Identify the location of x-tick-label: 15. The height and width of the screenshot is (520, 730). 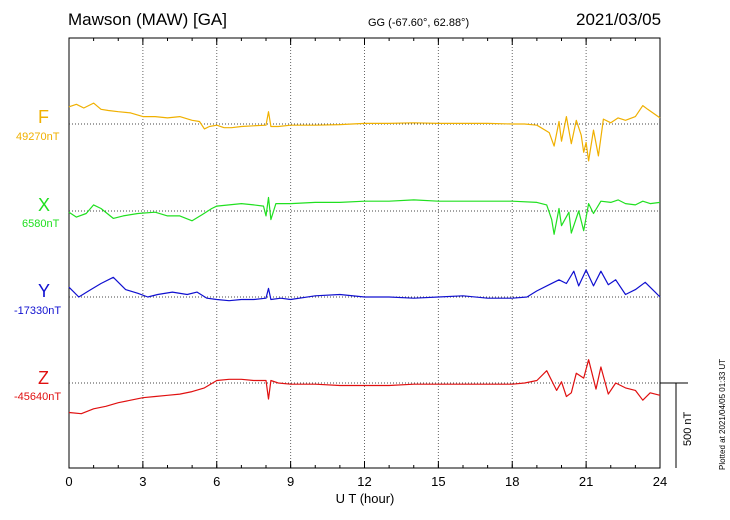
(438, 481).